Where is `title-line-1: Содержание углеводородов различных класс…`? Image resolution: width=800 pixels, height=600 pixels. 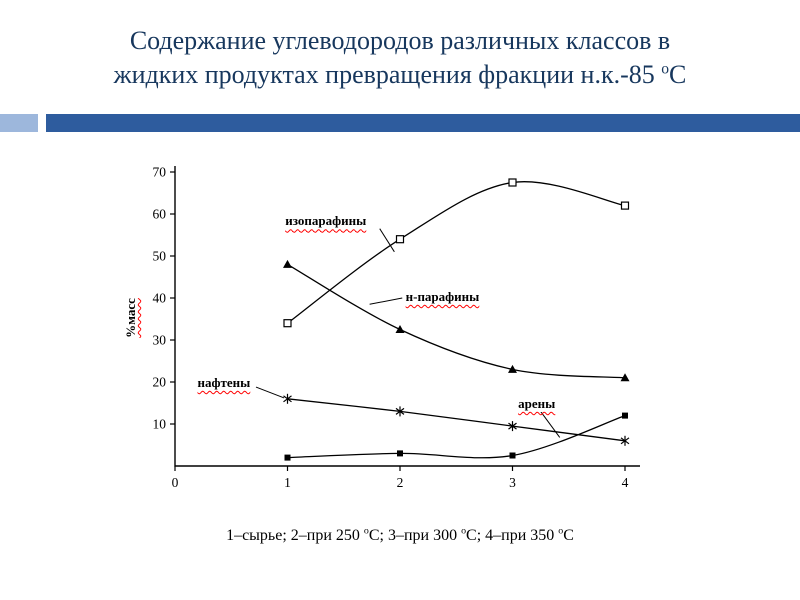
title-line-1: Содержание углеводородов различных класс… is located at coordinates (400, 40).